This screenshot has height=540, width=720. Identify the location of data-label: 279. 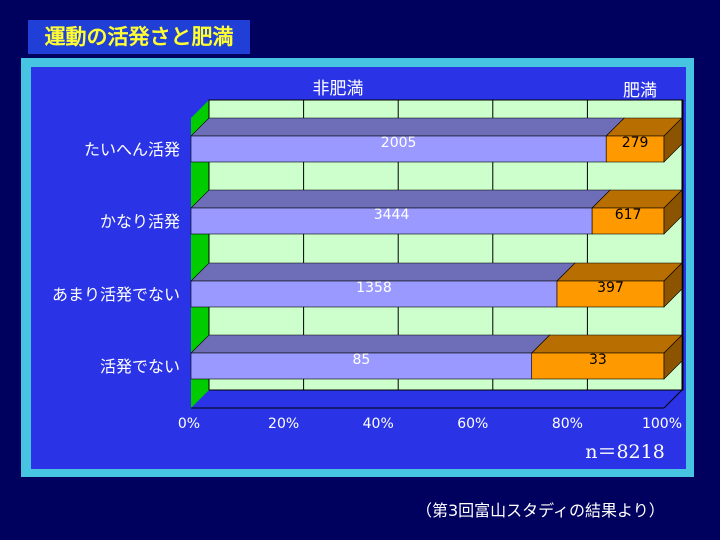
(635, 143).